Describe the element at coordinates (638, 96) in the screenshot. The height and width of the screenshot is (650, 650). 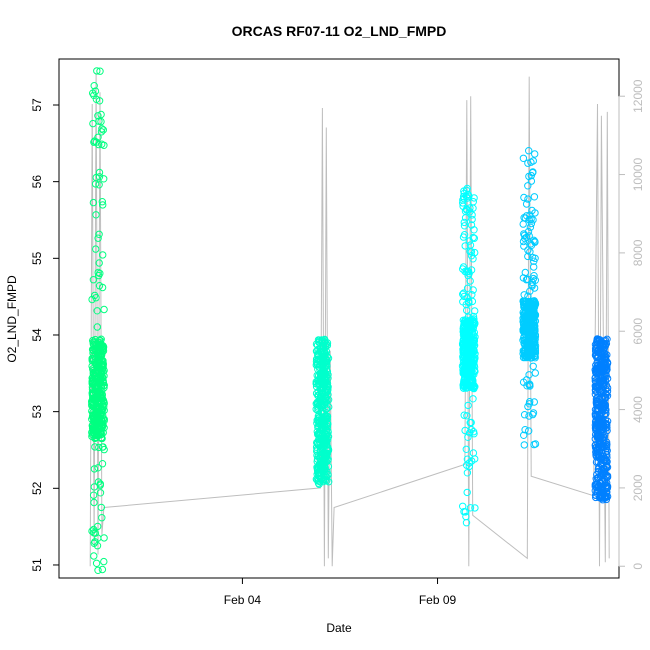
I see `y2-tick-label: 12000` at that location.